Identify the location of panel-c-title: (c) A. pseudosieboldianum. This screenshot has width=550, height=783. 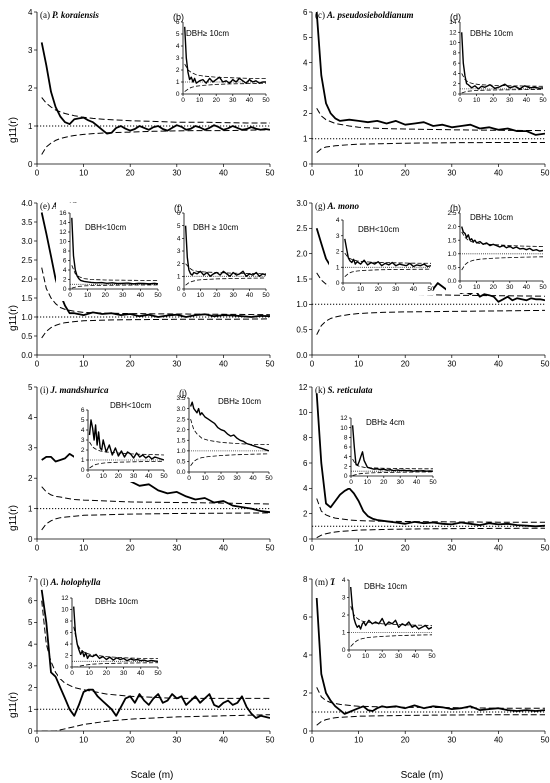
(364, 15).